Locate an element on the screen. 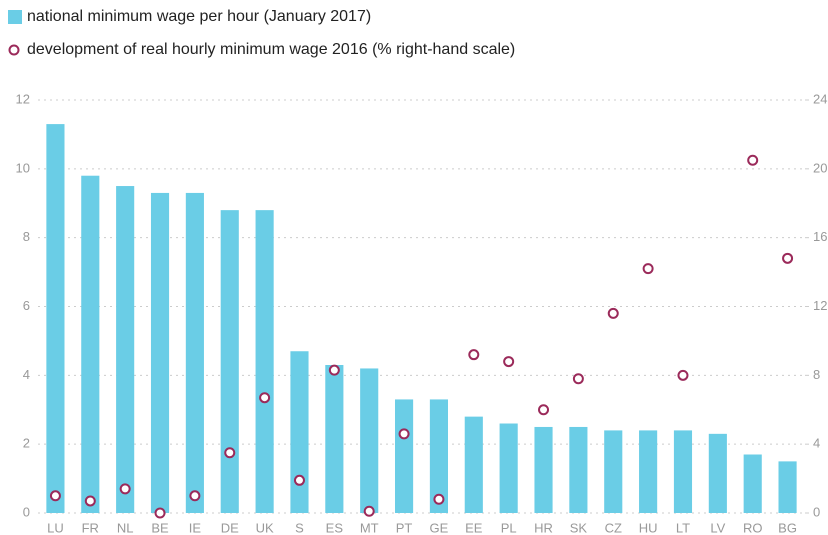 The image size is (828, 535). y2-tick-label: 4 is located at coordinates (816, 443).